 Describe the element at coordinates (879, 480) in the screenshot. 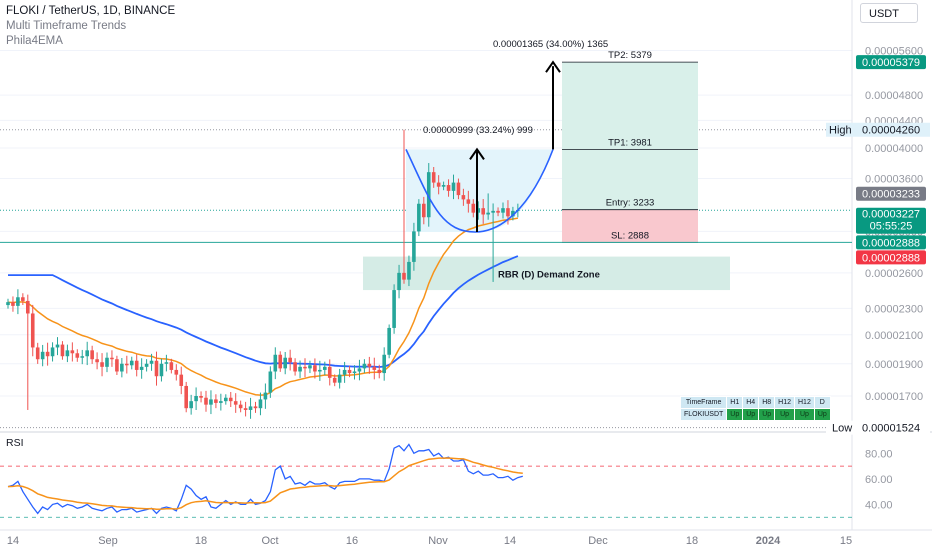

I see `rsi-tick: 60.00` at that location.